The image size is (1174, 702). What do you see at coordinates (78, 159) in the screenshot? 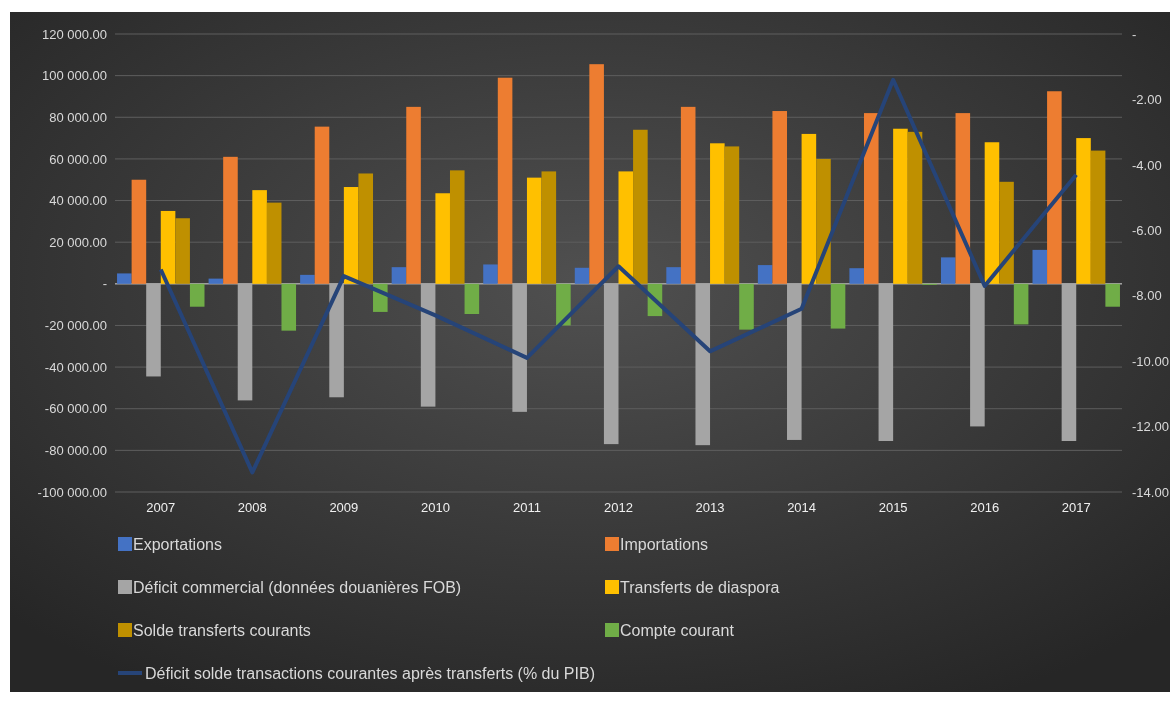
I see `y-tick-label: 60 000.00` at bounding box center [78, 159].